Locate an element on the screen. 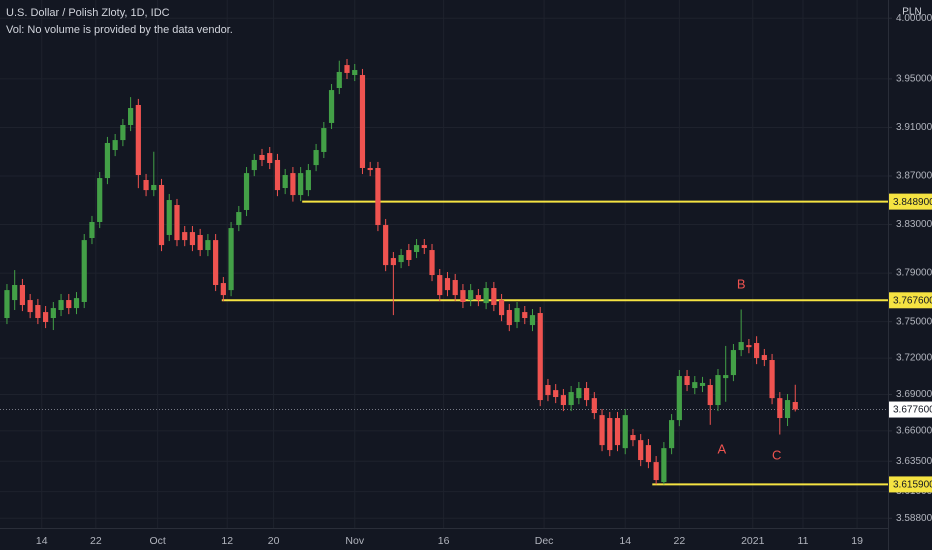  x-tick-label: Dec is located at coordinates (544, 541).